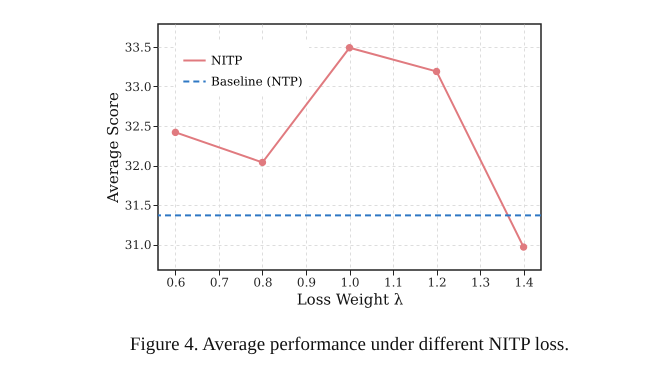 Image resolution: width=657 pixels, height=387 pixels. Describe the element at coordinates (176, 283) in the screenshot. I see `x-tick-label: 0.6` at that location.